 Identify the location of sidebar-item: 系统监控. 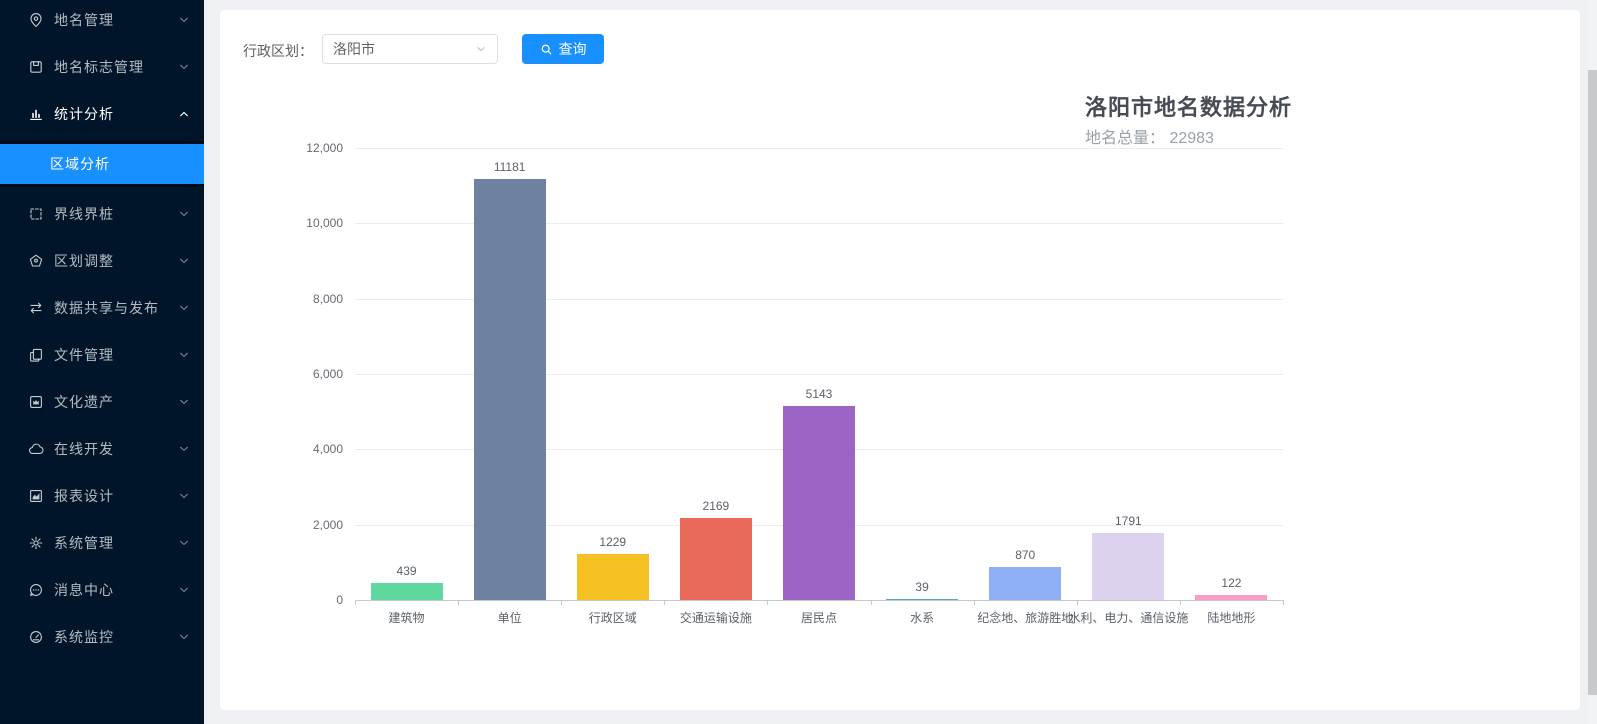
(102, 637).